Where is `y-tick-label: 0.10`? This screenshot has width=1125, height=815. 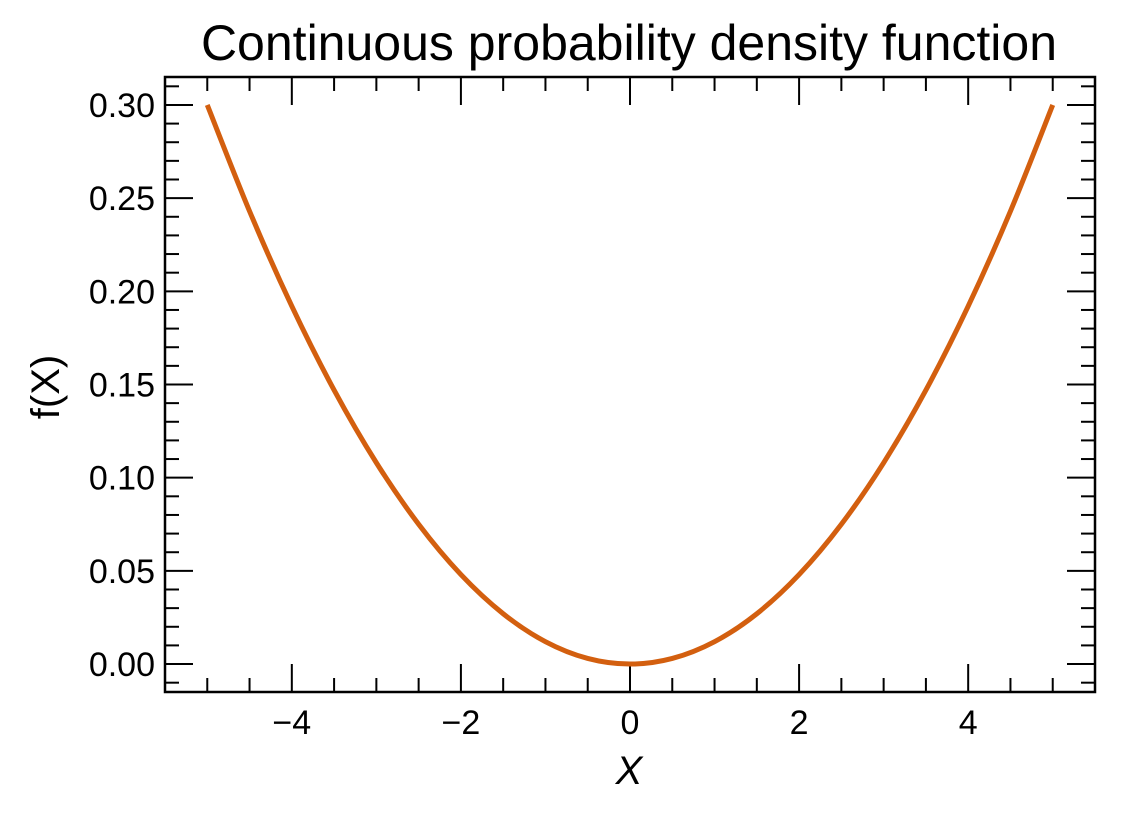
y-tick-label: 0.10 is located at coordinates (122, 479).